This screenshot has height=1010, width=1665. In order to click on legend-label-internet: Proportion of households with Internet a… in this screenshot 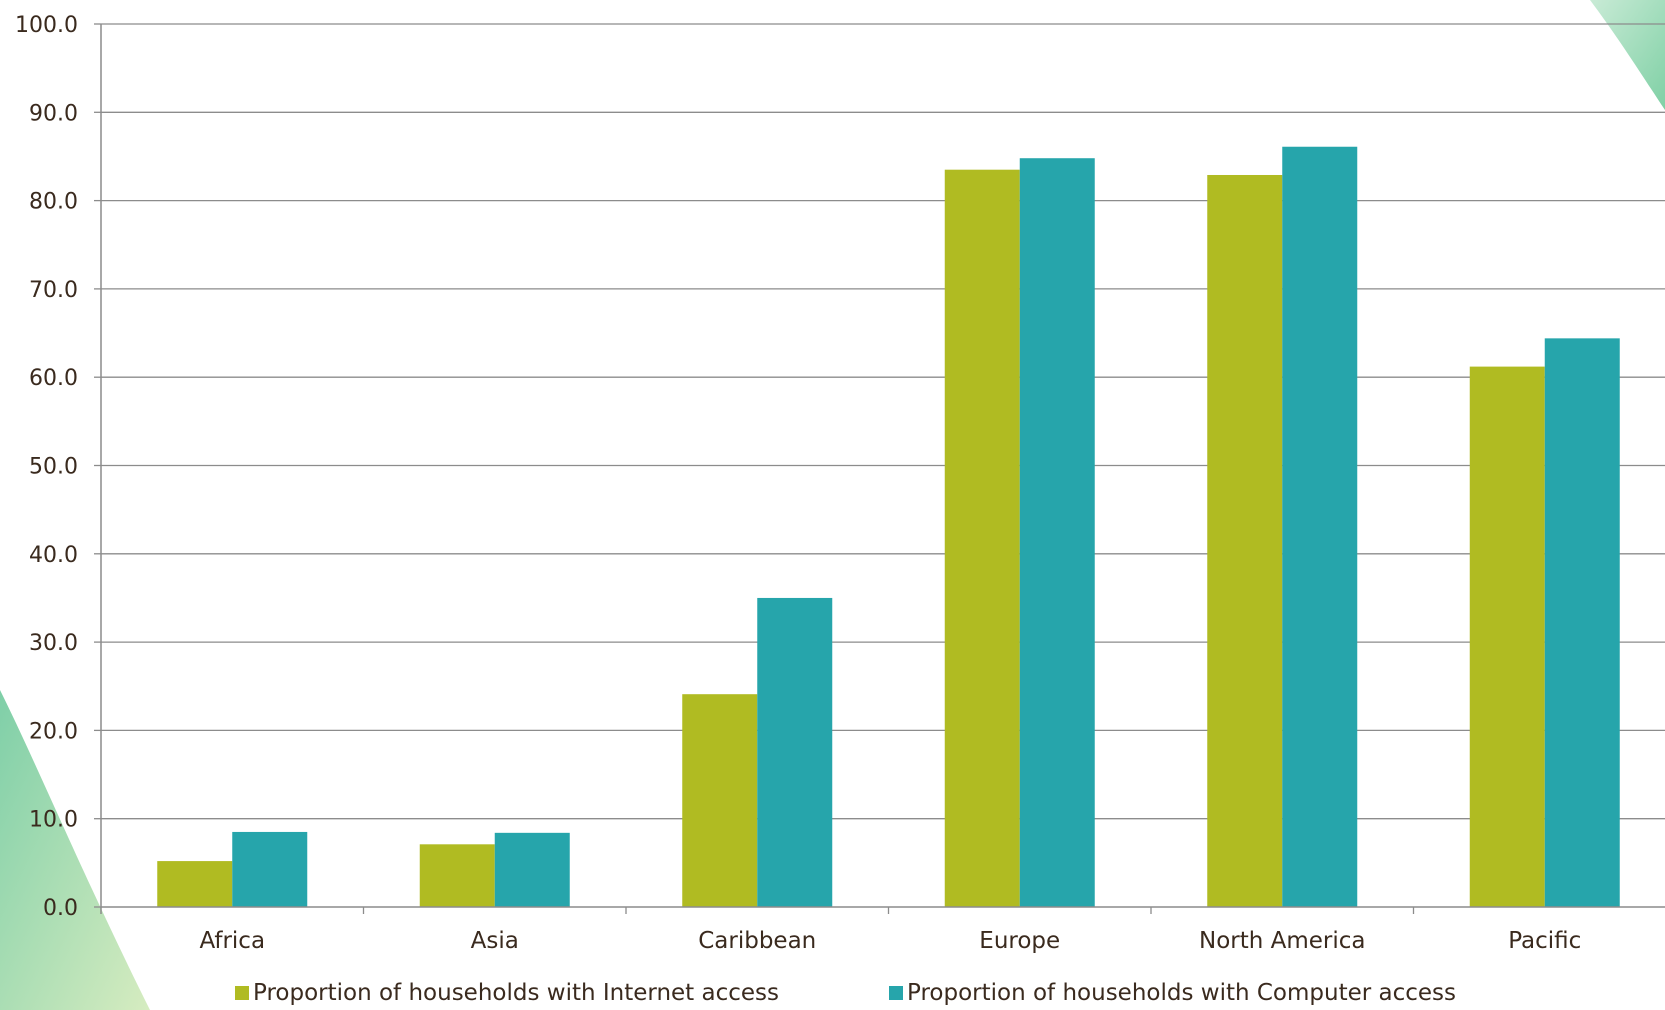, I will do `click(516, 993)`.